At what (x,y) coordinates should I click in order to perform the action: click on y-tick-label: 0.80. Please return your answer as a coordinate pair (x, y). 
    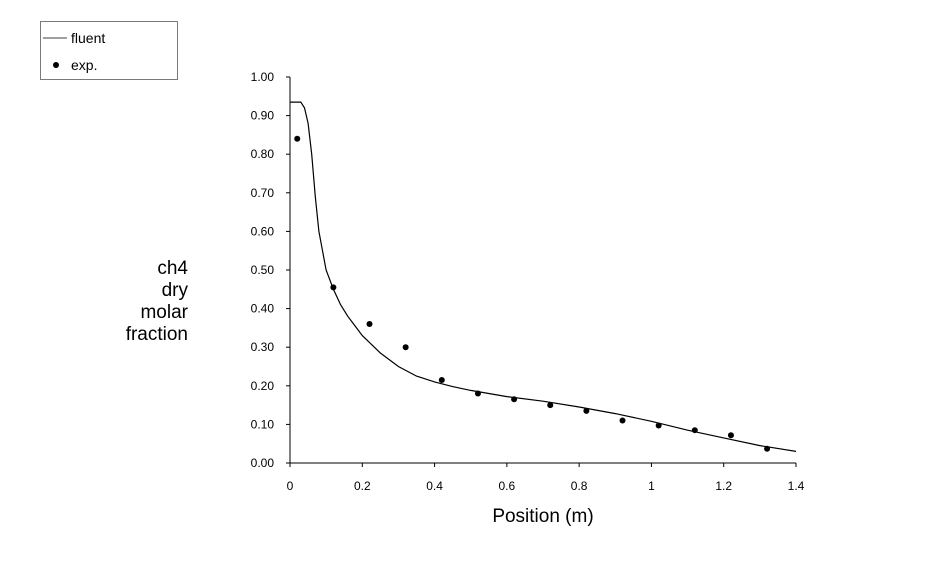
    Looking at the image, I should click on (263, 154).